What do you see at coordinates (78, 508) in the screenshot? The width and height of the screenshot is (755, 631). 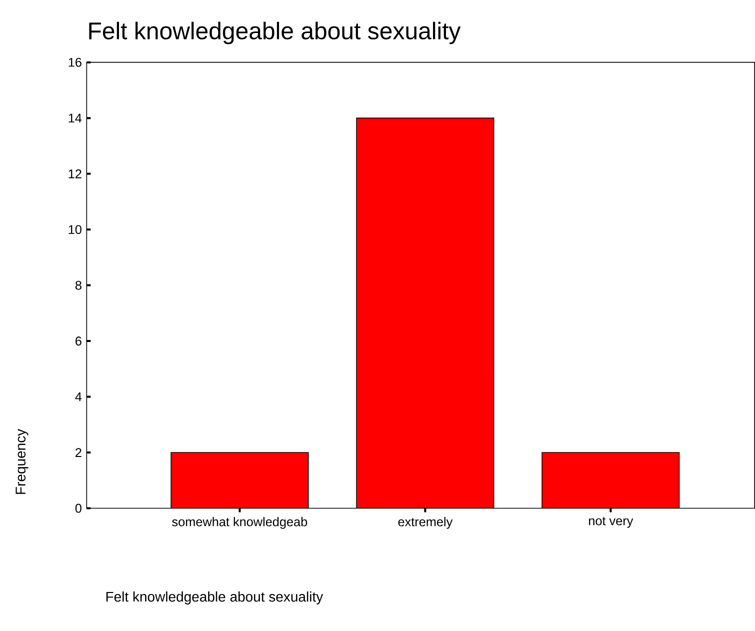 I see `y-tick-label: 0` at bounding box center [78, 508].